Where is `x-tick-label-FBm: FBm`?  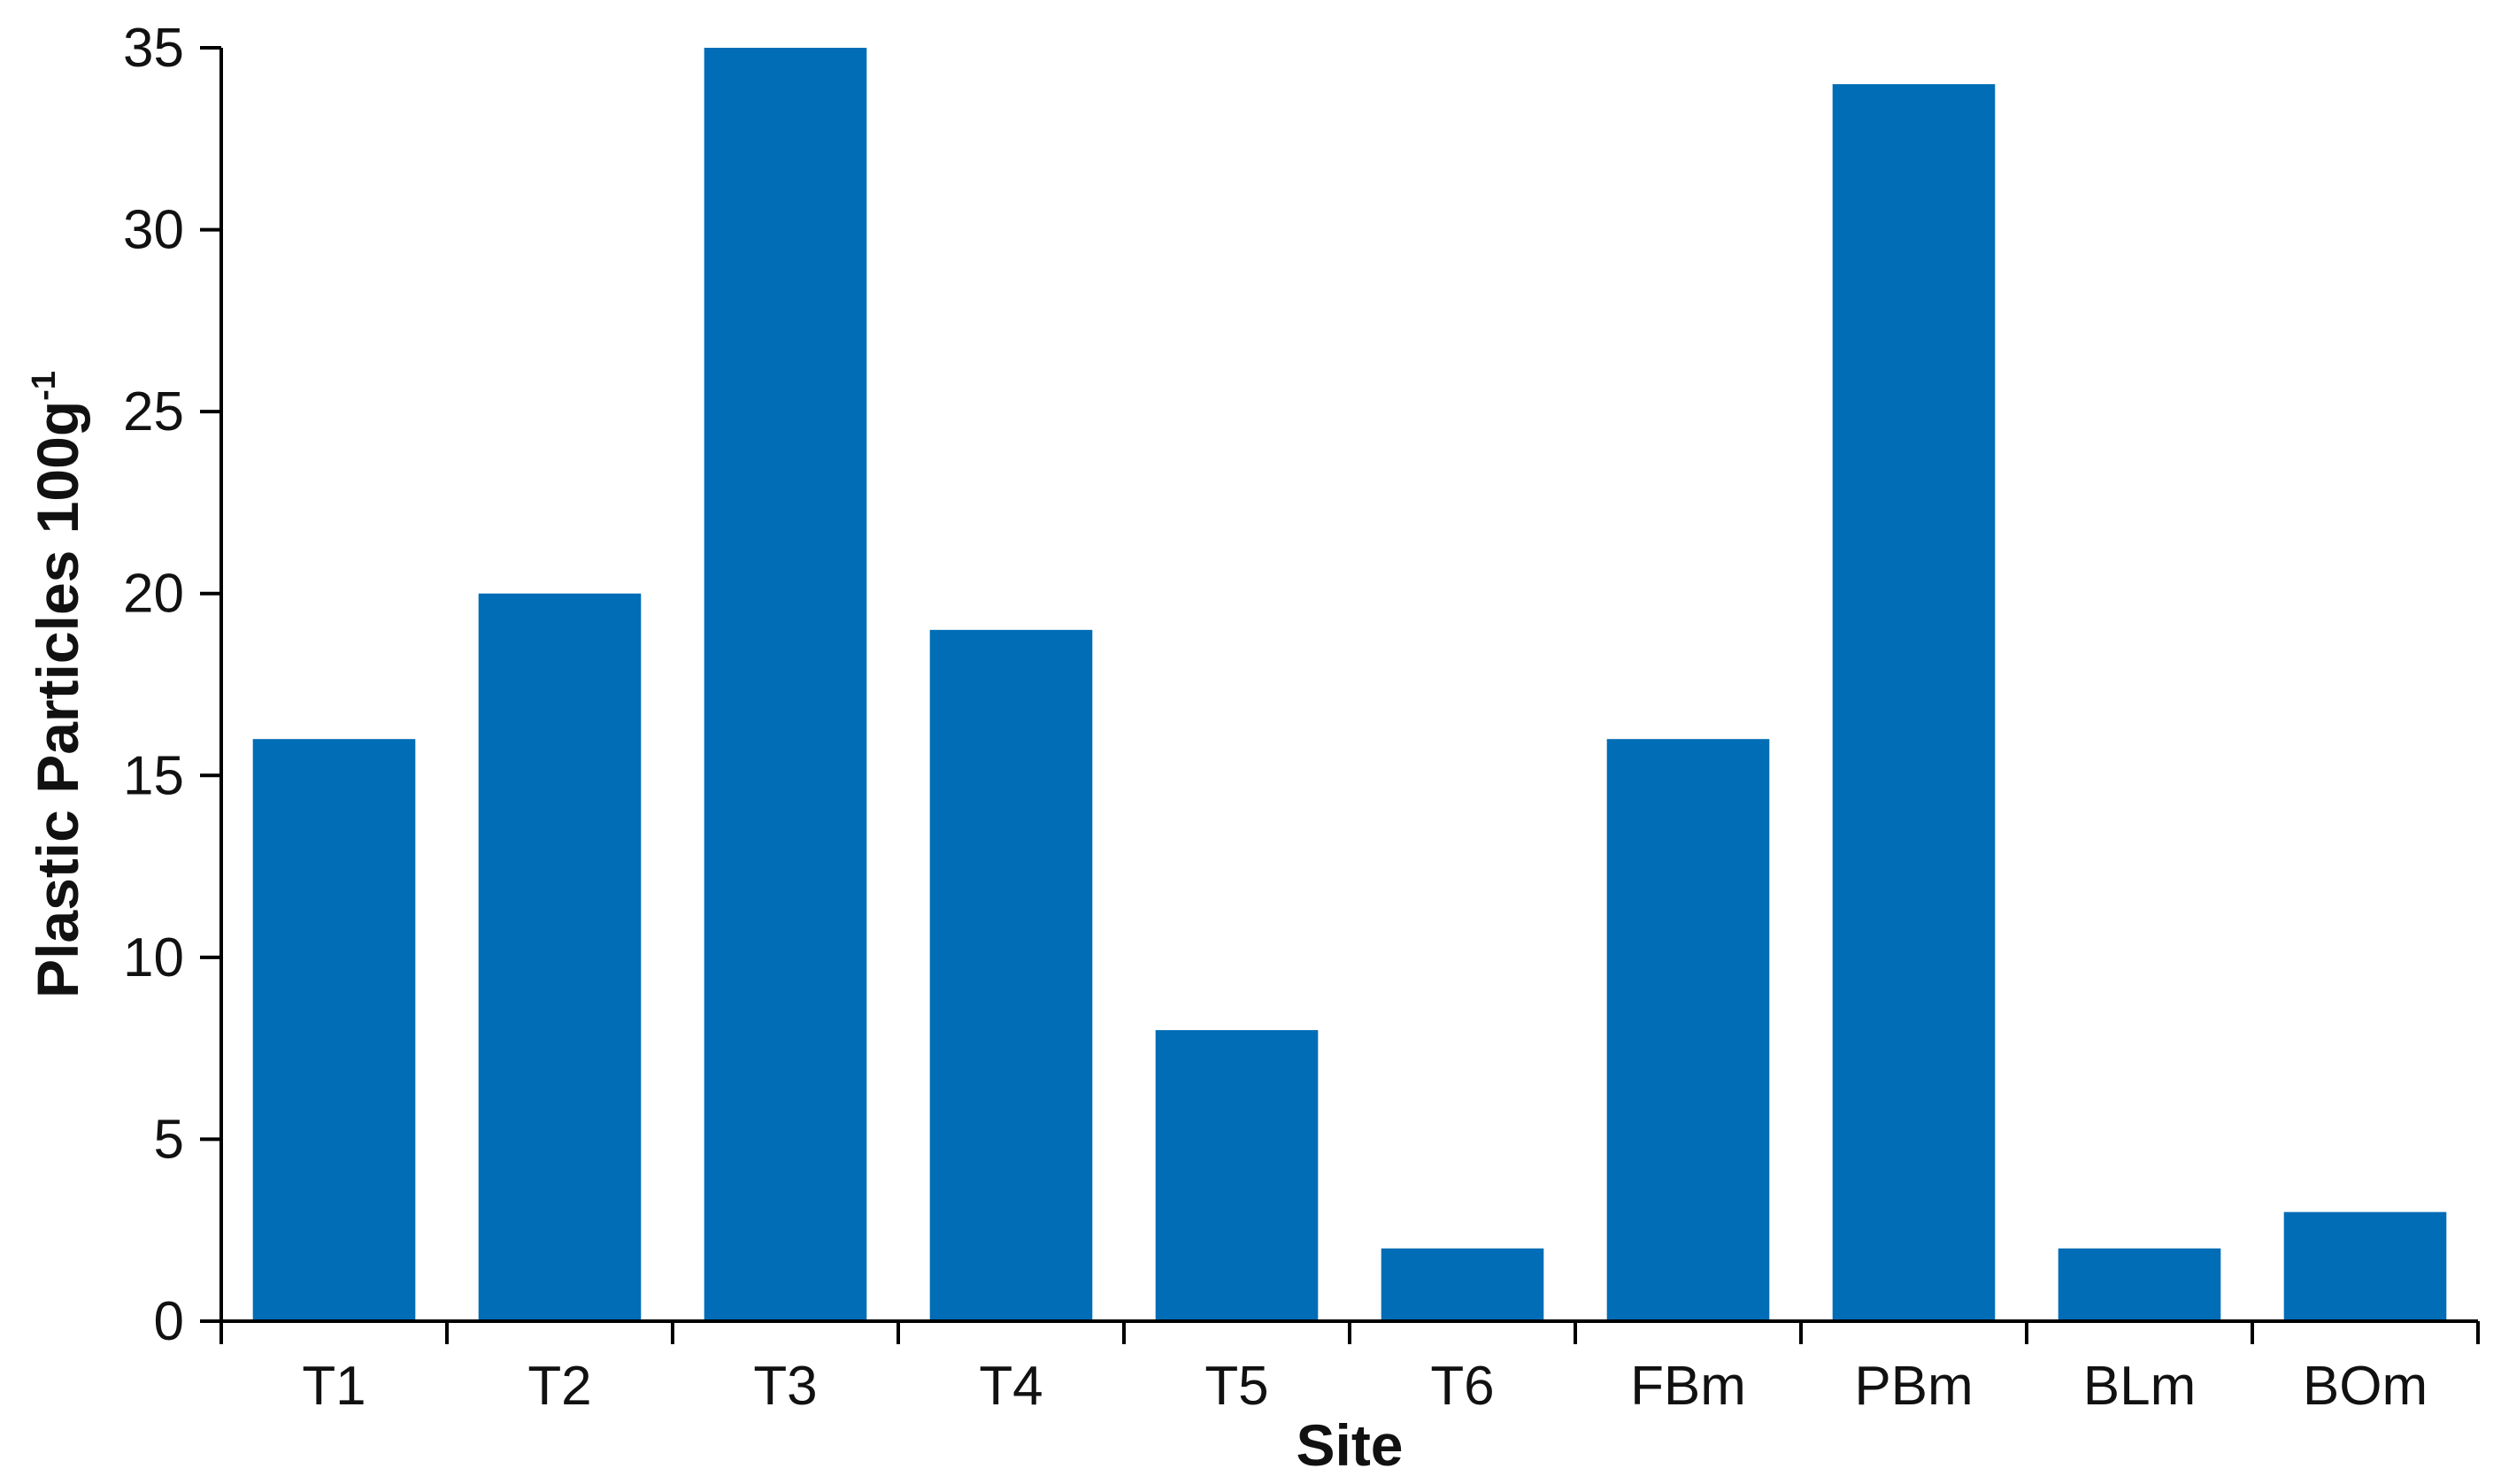
x-tick-label-FBm: FBm is located at coordinates (1688, 1386).